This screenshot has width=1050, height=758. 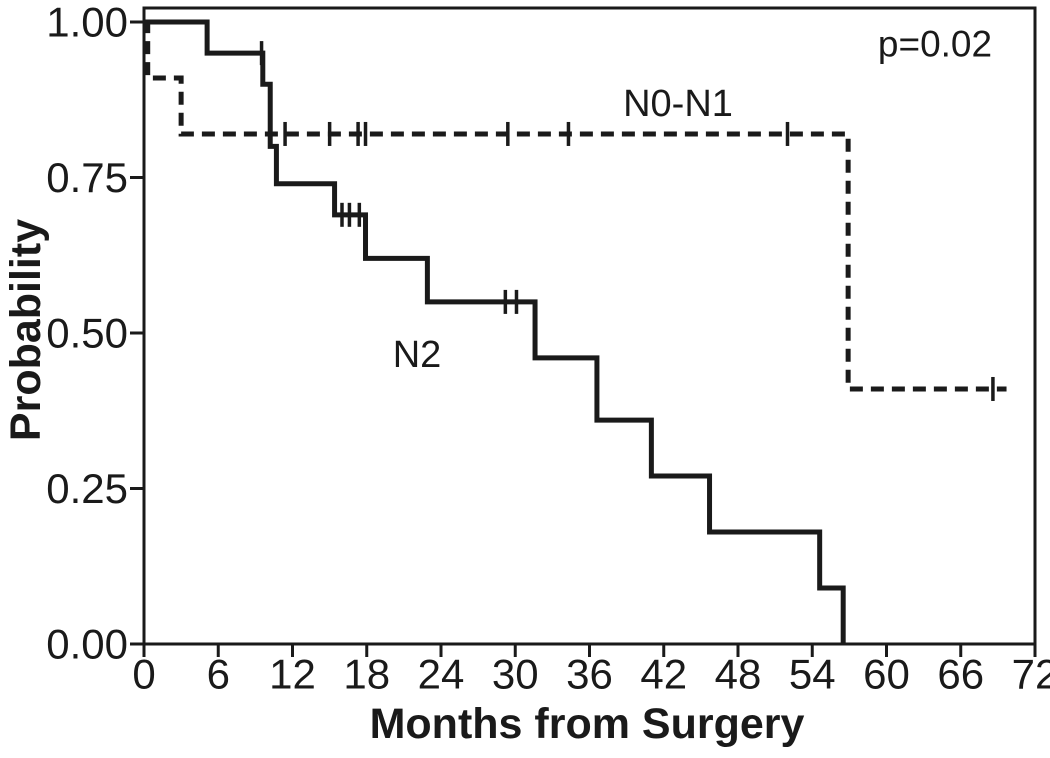 I want to click on x-axis-tick-label: 54, so click(x=812, y=674).